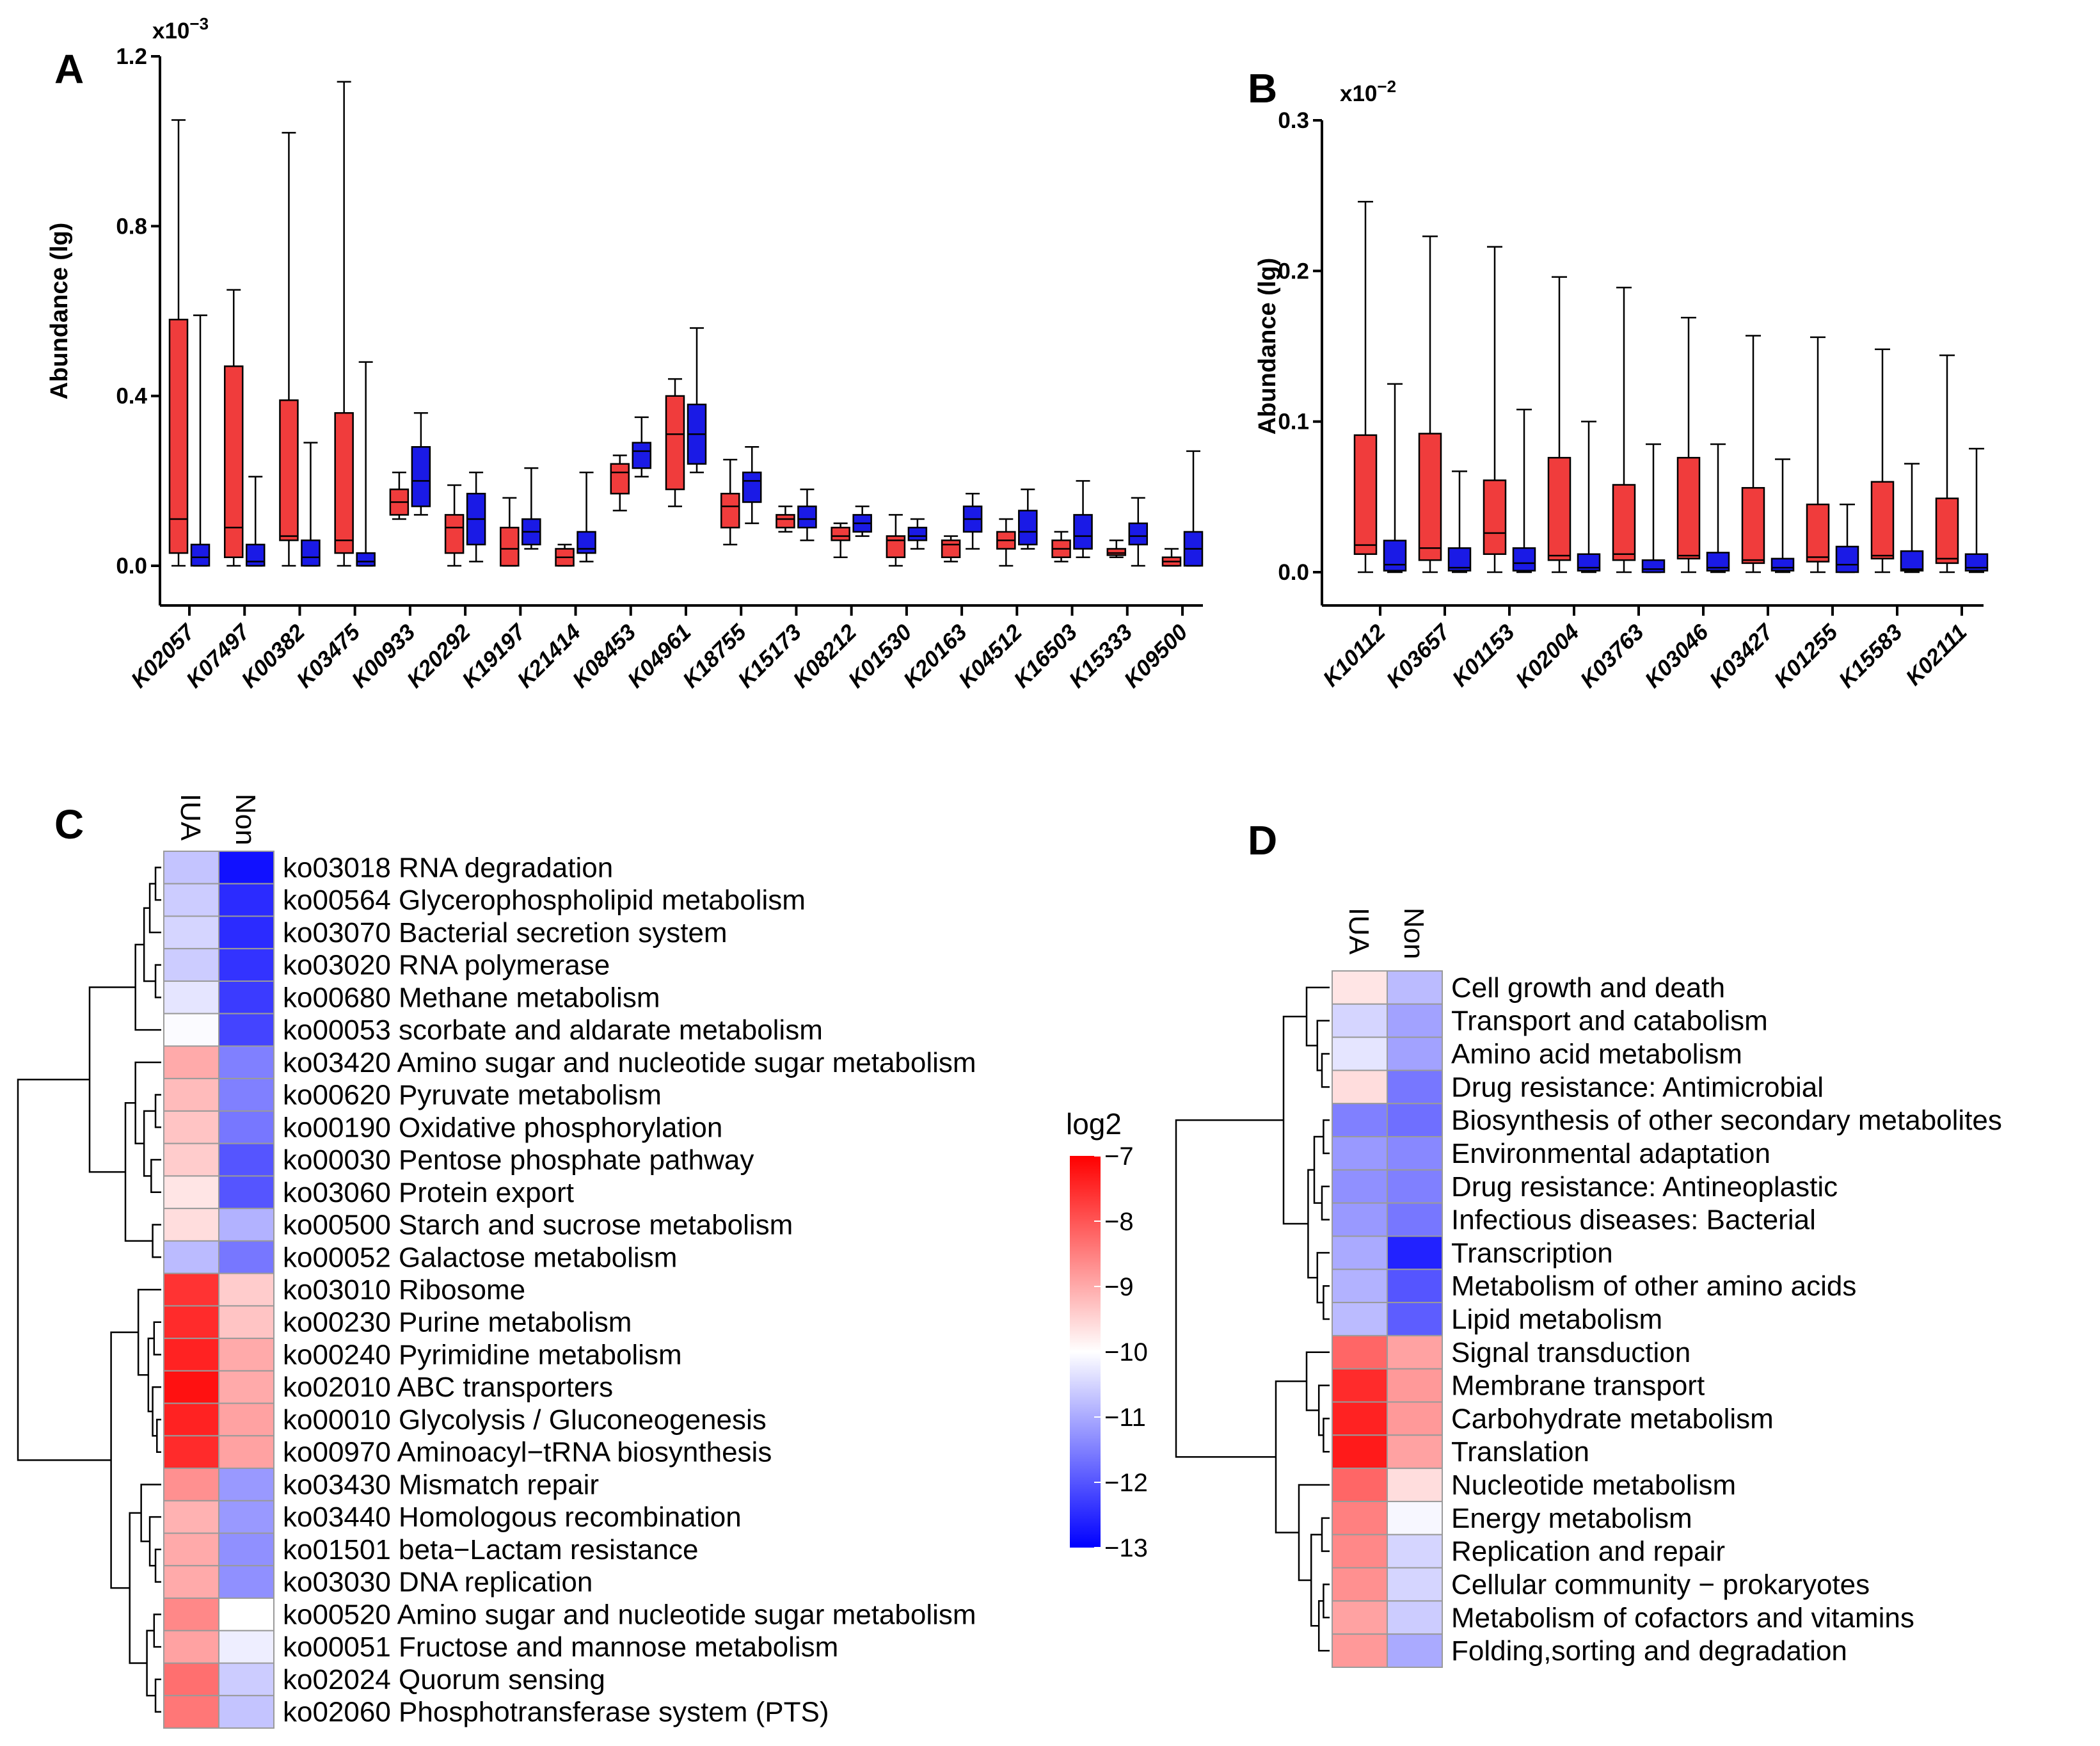  I want to click on y-tick-label: 0.1, so click(1294, 422).